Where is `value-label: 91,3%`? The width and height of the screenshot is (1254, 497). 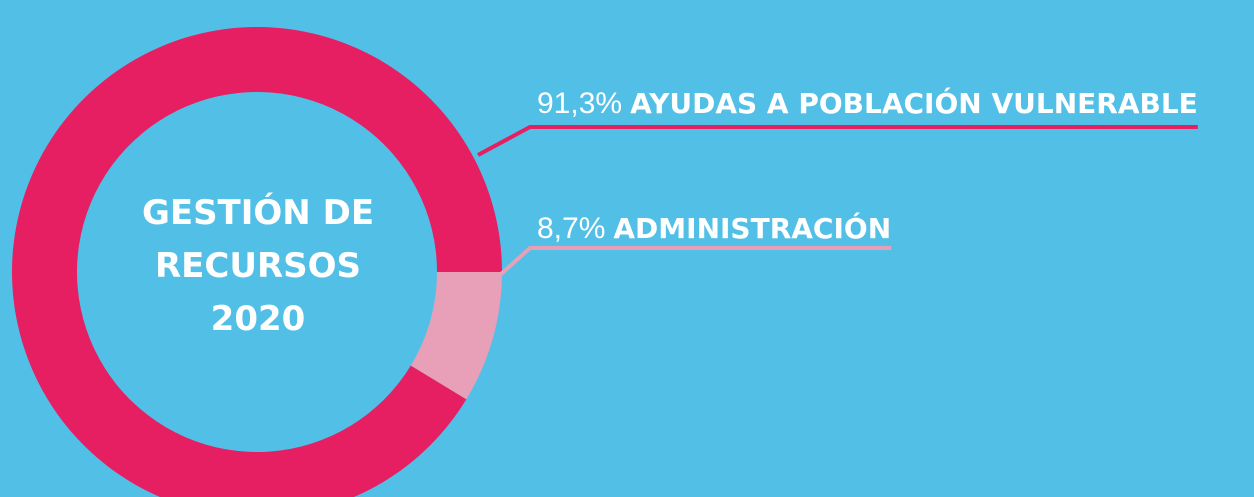 value-label: 91,3% is located at coordinates (579, 103).